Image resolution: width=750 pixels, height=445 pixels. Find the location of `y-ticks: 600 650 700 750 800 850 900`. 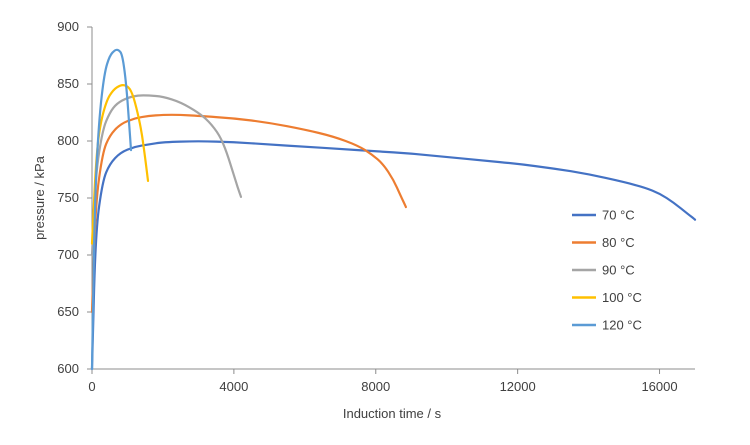

y-ticks: 600 650 700 750 800 850 900 is located at coordinates (74, 197).